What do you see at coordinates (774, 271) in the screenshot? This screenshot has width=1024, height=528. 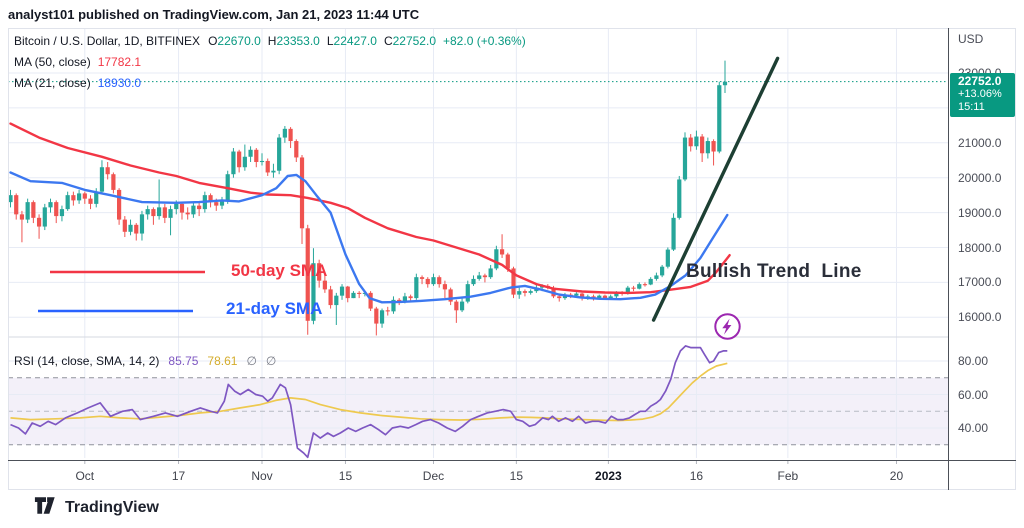 I see `trend-line-annotation-label: Bullish Trend Line` at bounding box center [774, 271].